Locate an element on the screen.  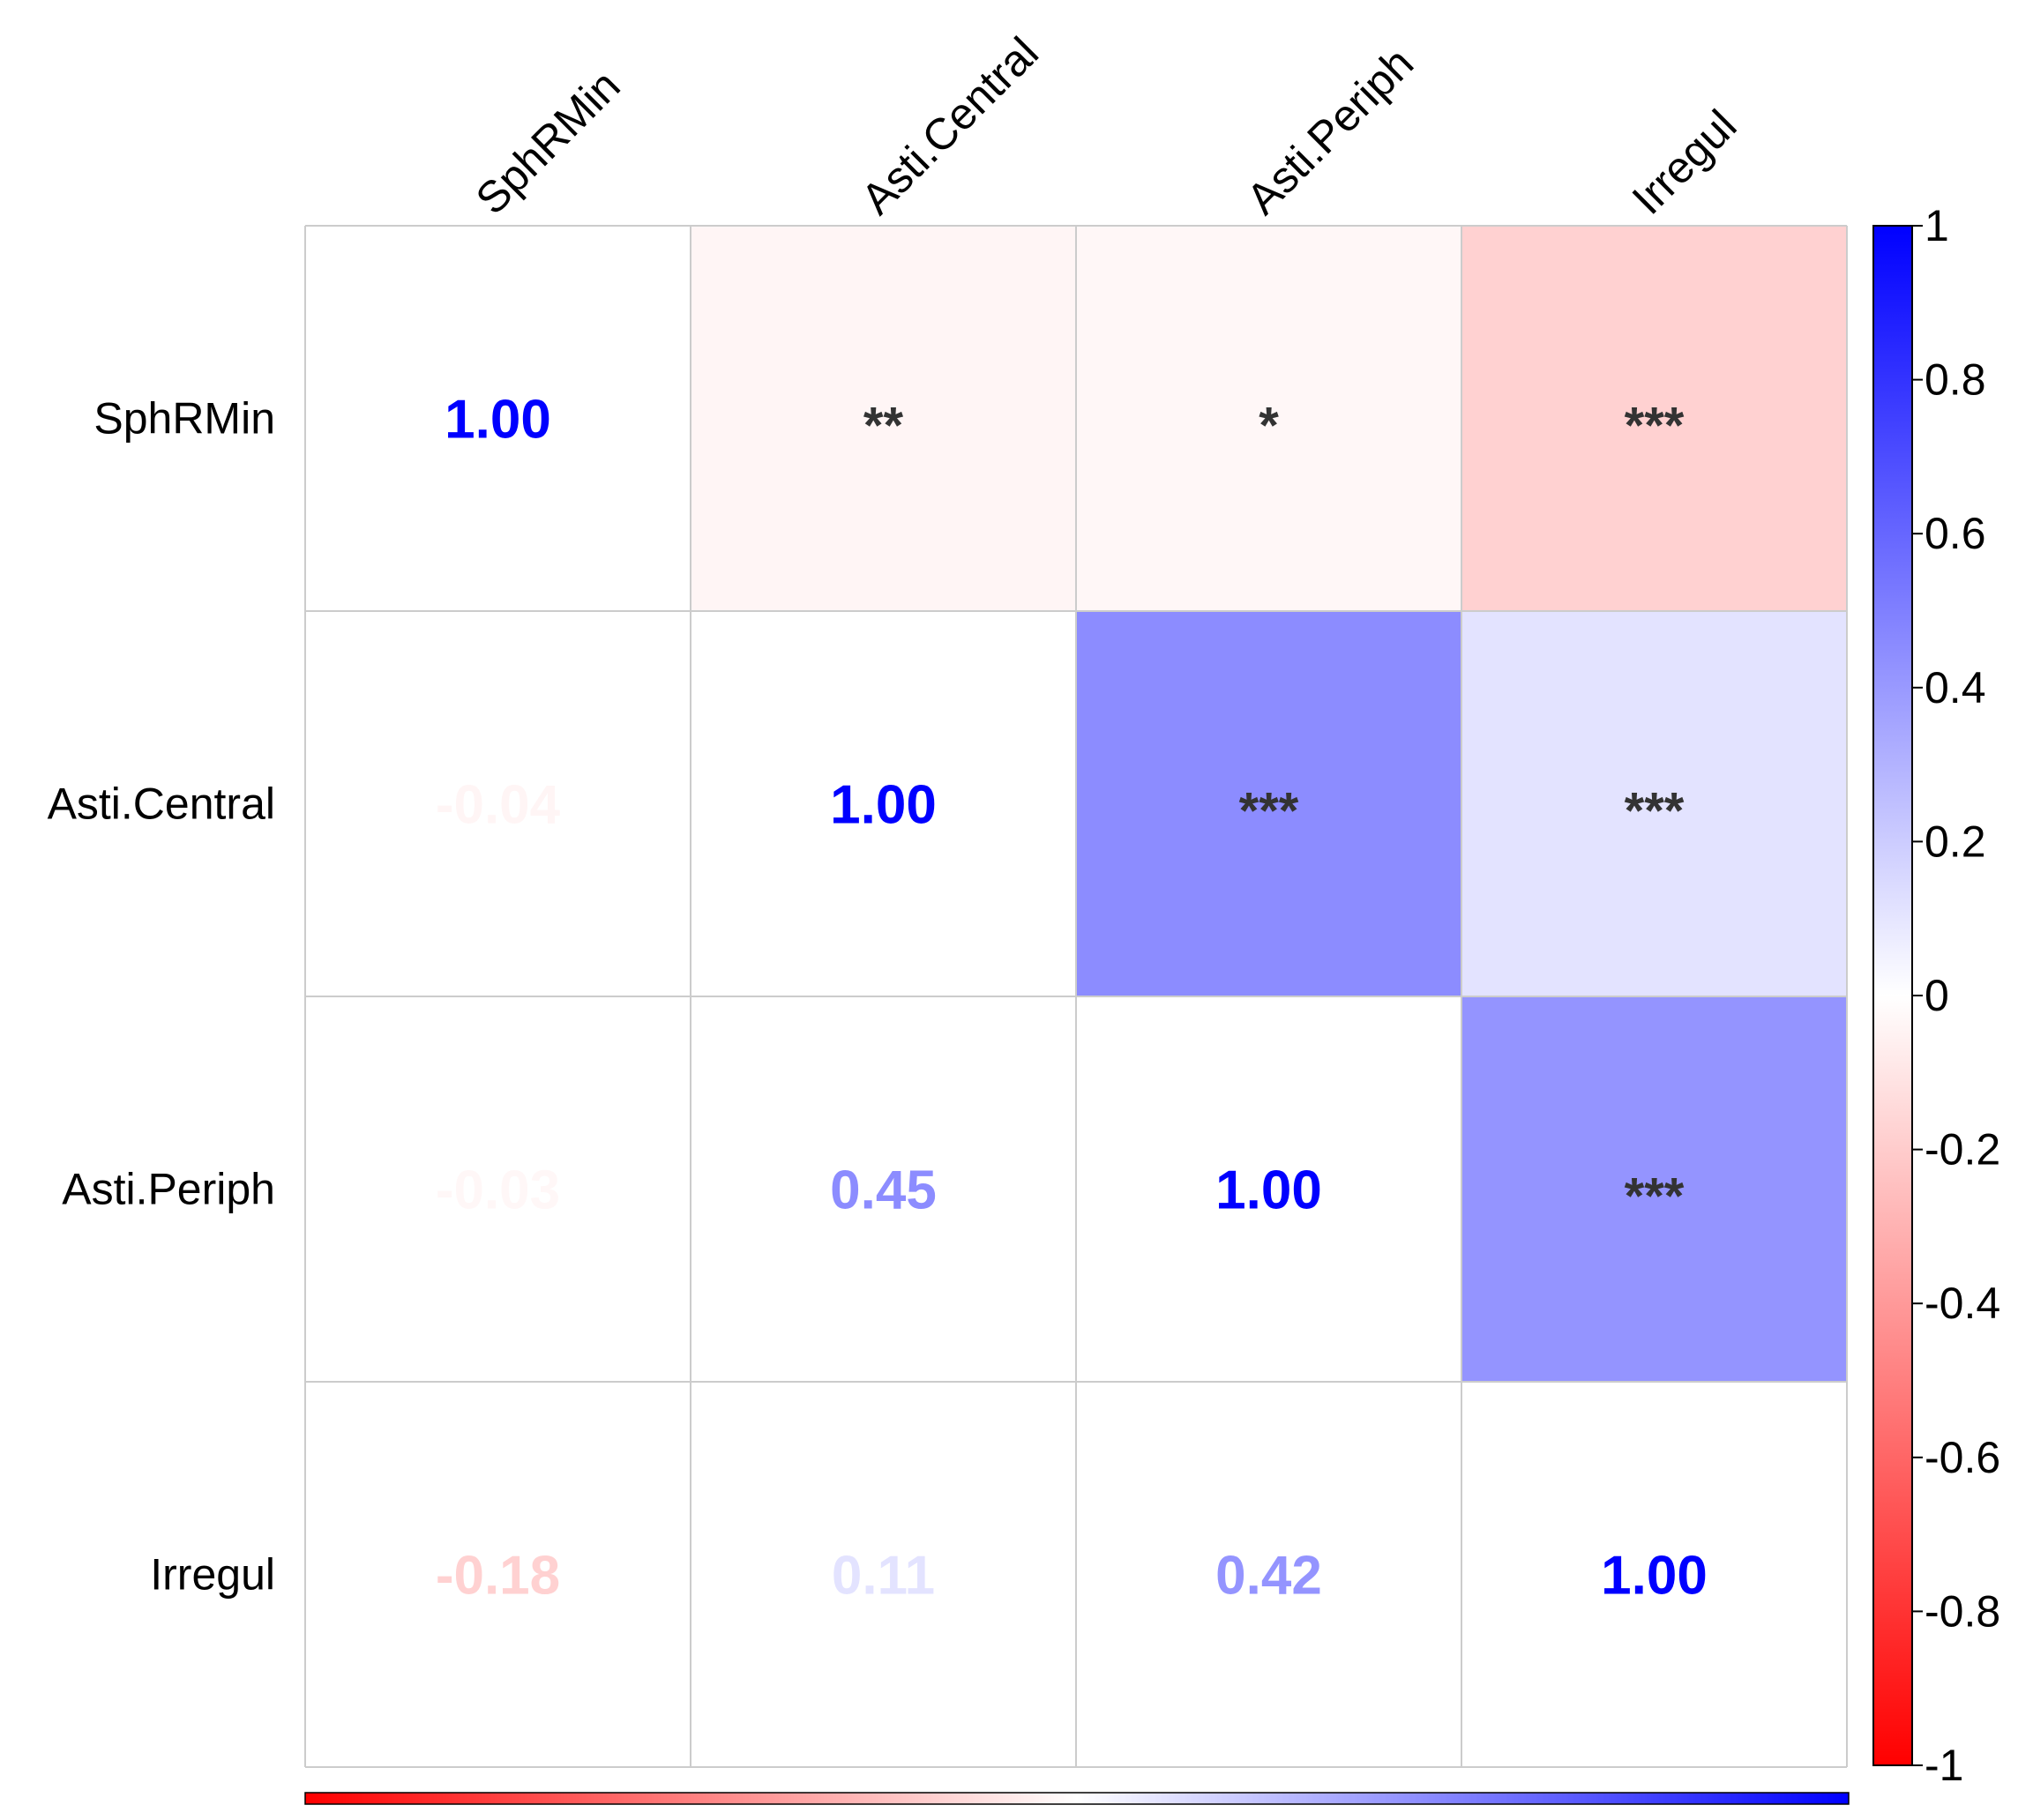
column-label: Asti.Central is located at coordinates (950, 125).